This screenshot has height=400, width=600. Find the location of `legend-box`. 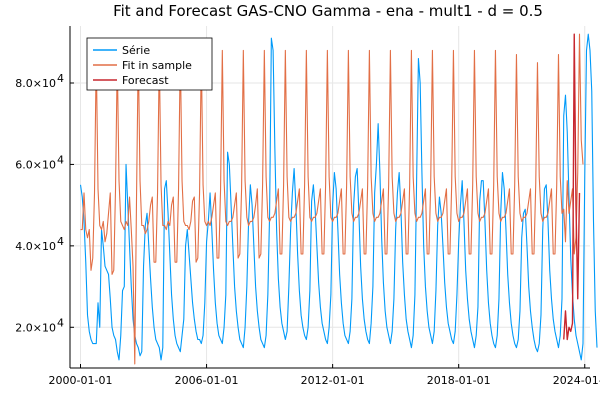

legend-box is located at coordinates (149, 64).